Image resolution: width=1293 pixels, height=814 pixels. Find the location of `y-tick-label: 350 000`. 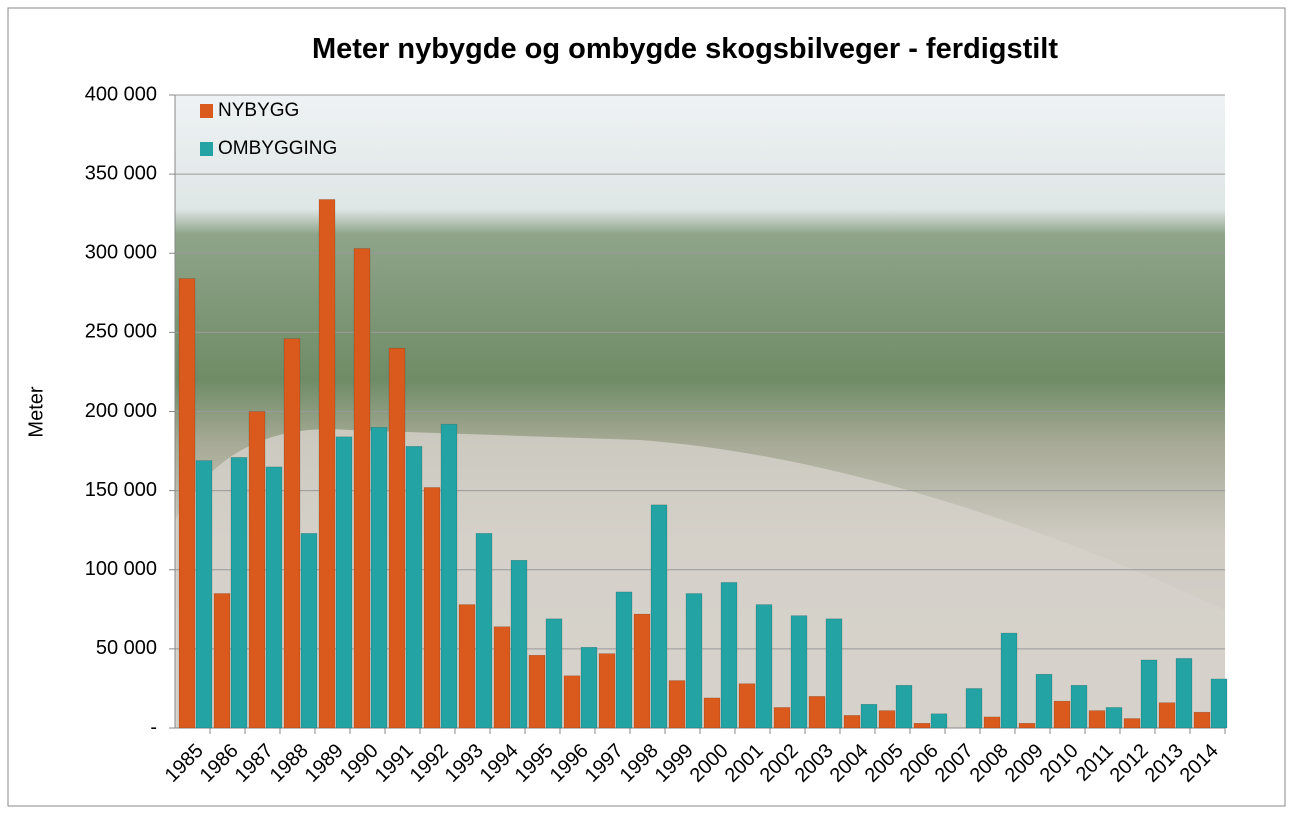

y-tick-label: 350 000 is located at coordinates (121, 173).